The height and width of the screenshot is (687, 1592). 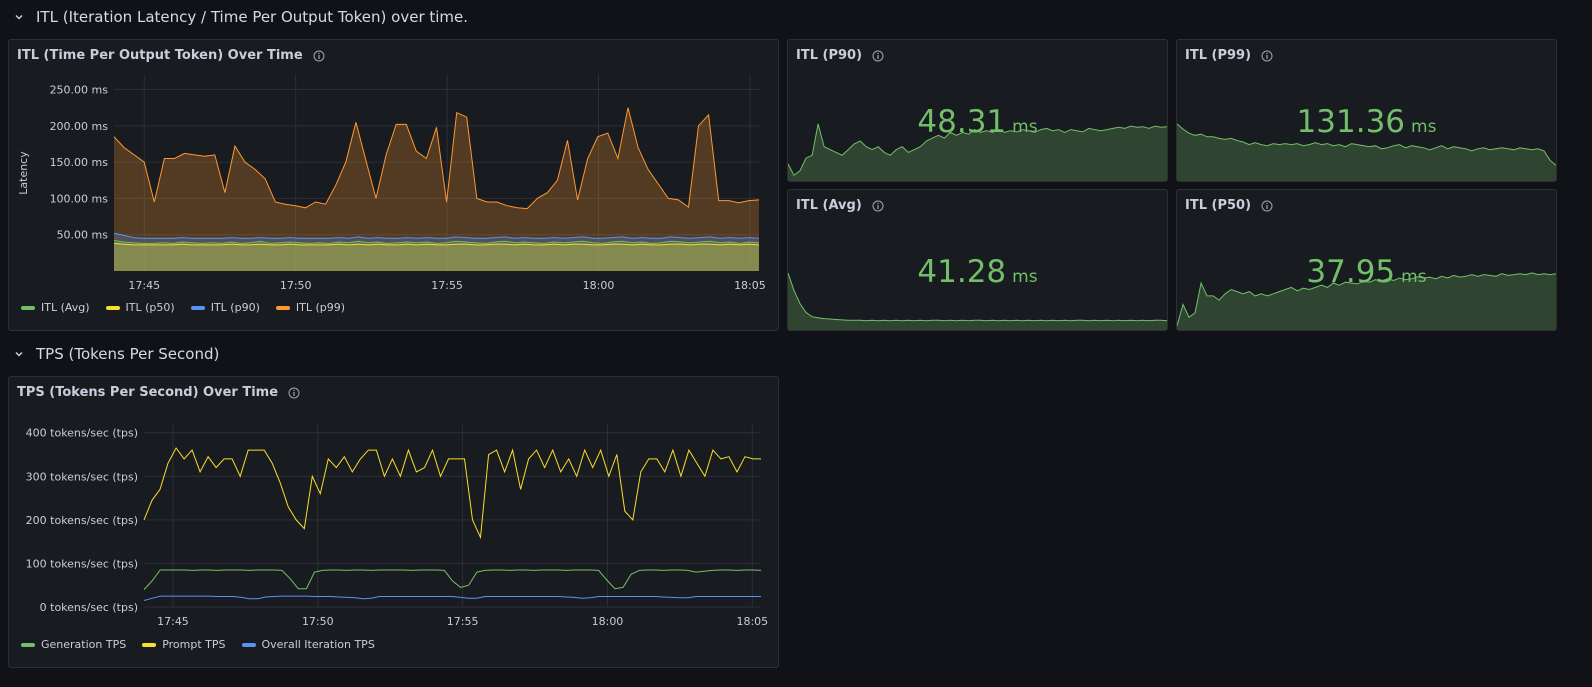 I want to click on row-header-tps: TPS (Tokens Per Second), so click(x=115, y=354).